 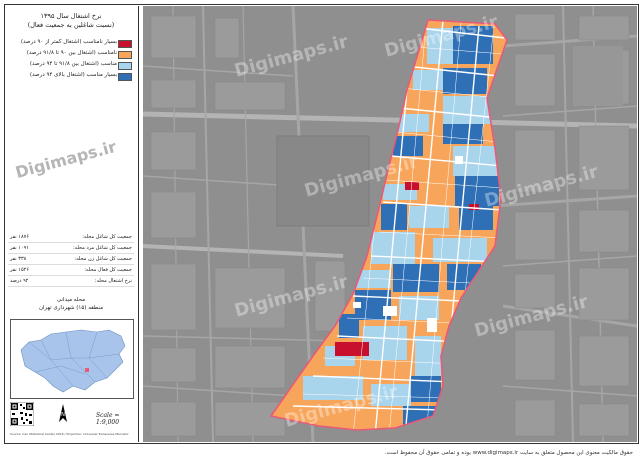 I want to click on legend-label: مناسب (اشتغال بین ۹۱/۸ تا ۹۴ درصد), so click(x=73, y=64).